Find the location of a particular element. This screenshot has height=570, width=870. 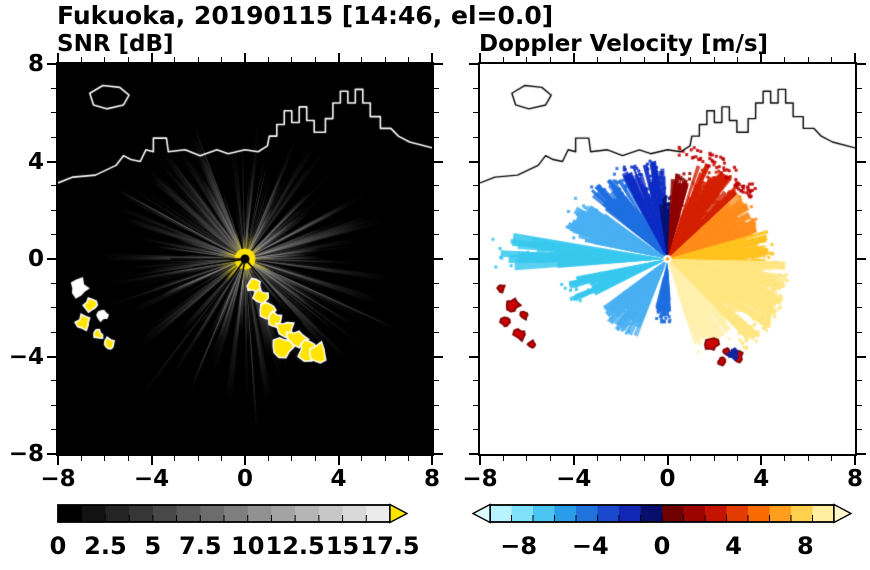

colorbar-tick-label: 15 is located at coordinates (342, 546).